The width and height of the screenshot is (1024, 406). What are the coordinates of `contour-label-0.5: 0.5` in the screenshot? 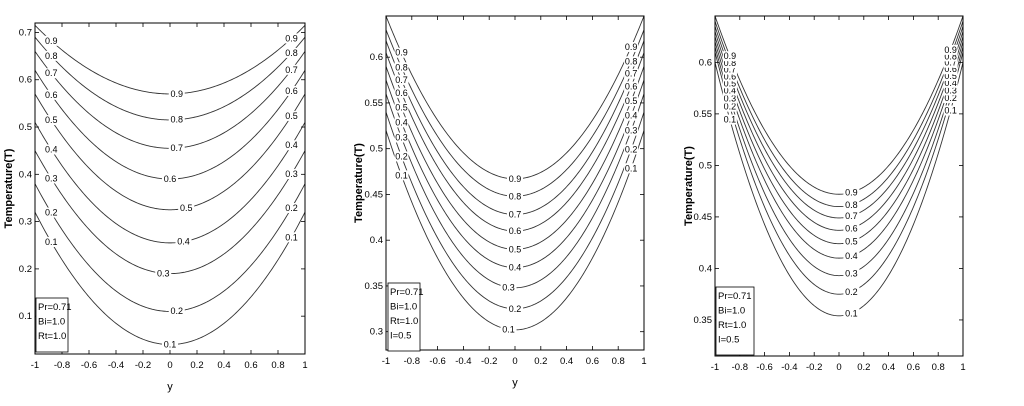 It's located at (515, 249).